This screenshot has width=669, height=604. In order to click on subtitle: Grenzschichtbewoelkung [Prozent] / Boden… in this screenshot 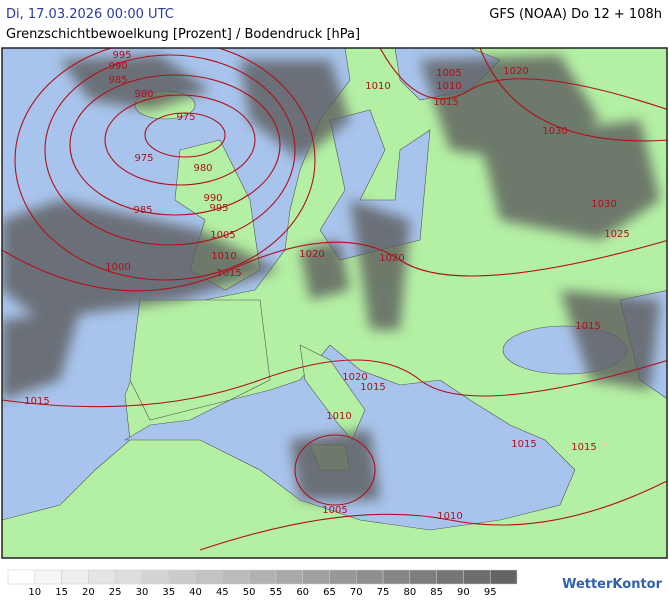, I will do `click(183, 34)`.